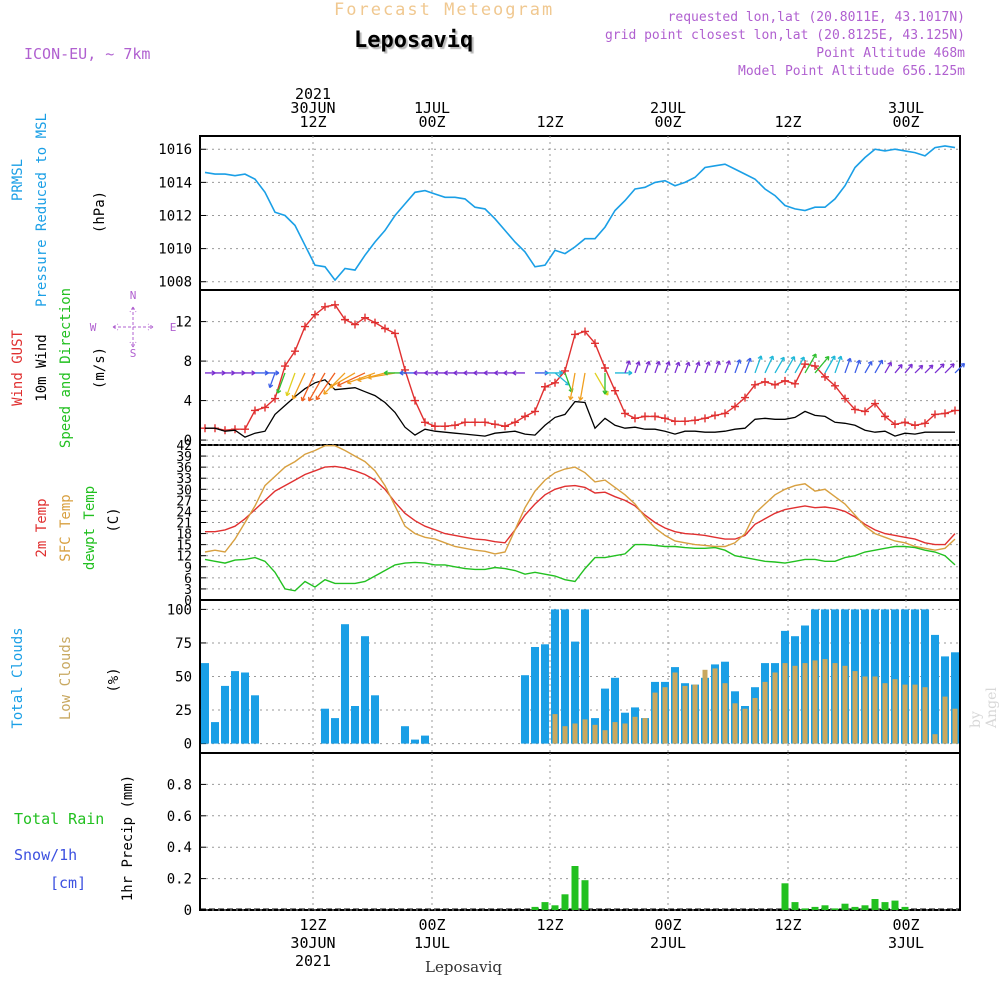 This screenshot has width=1000, height=1000. What do you see at coordinates (175, 150) in the screenshot?
I see `y-tick-label: 1016` at bounding box center [175, 150].